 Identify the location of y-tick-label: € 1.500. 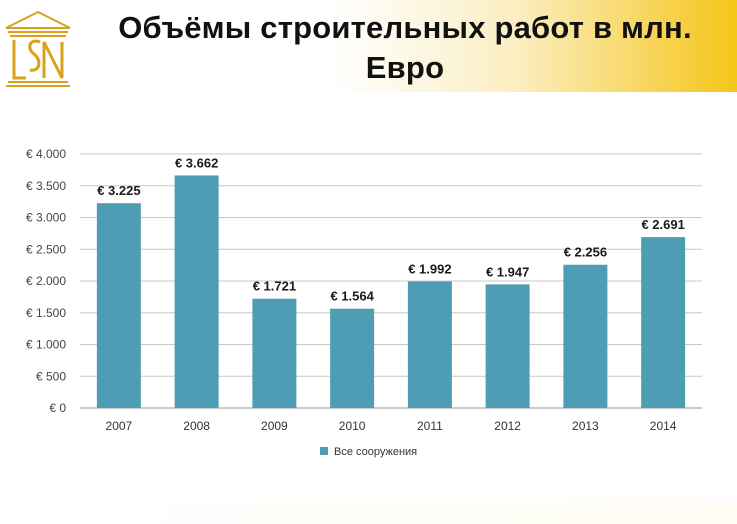
(46, 313).